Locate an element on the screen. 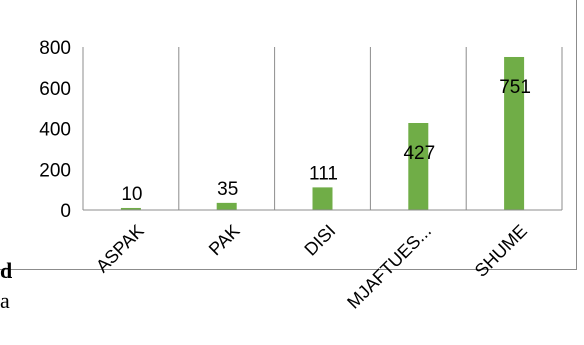 The height and width of the screenshot is (345, 584). y-tick-label: 200 is located at coordinates (55, 170).